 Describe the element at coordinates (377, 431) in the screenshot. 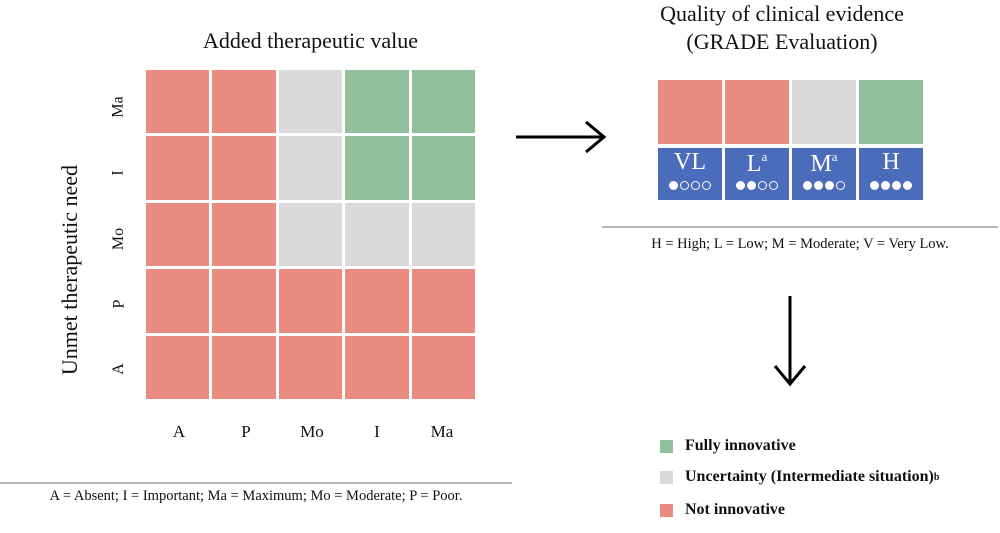

I see `col-label-i: I` at that location.